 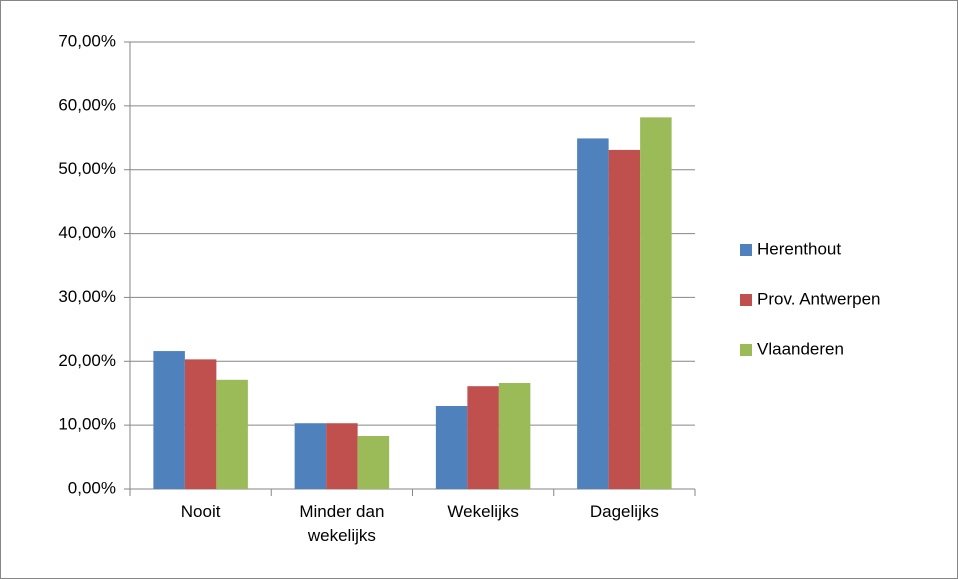 What do you see at coordinates (92, 487) in the screenshot?
I see `y-tick-label: 0,00%` at bounding box center [92, 487].